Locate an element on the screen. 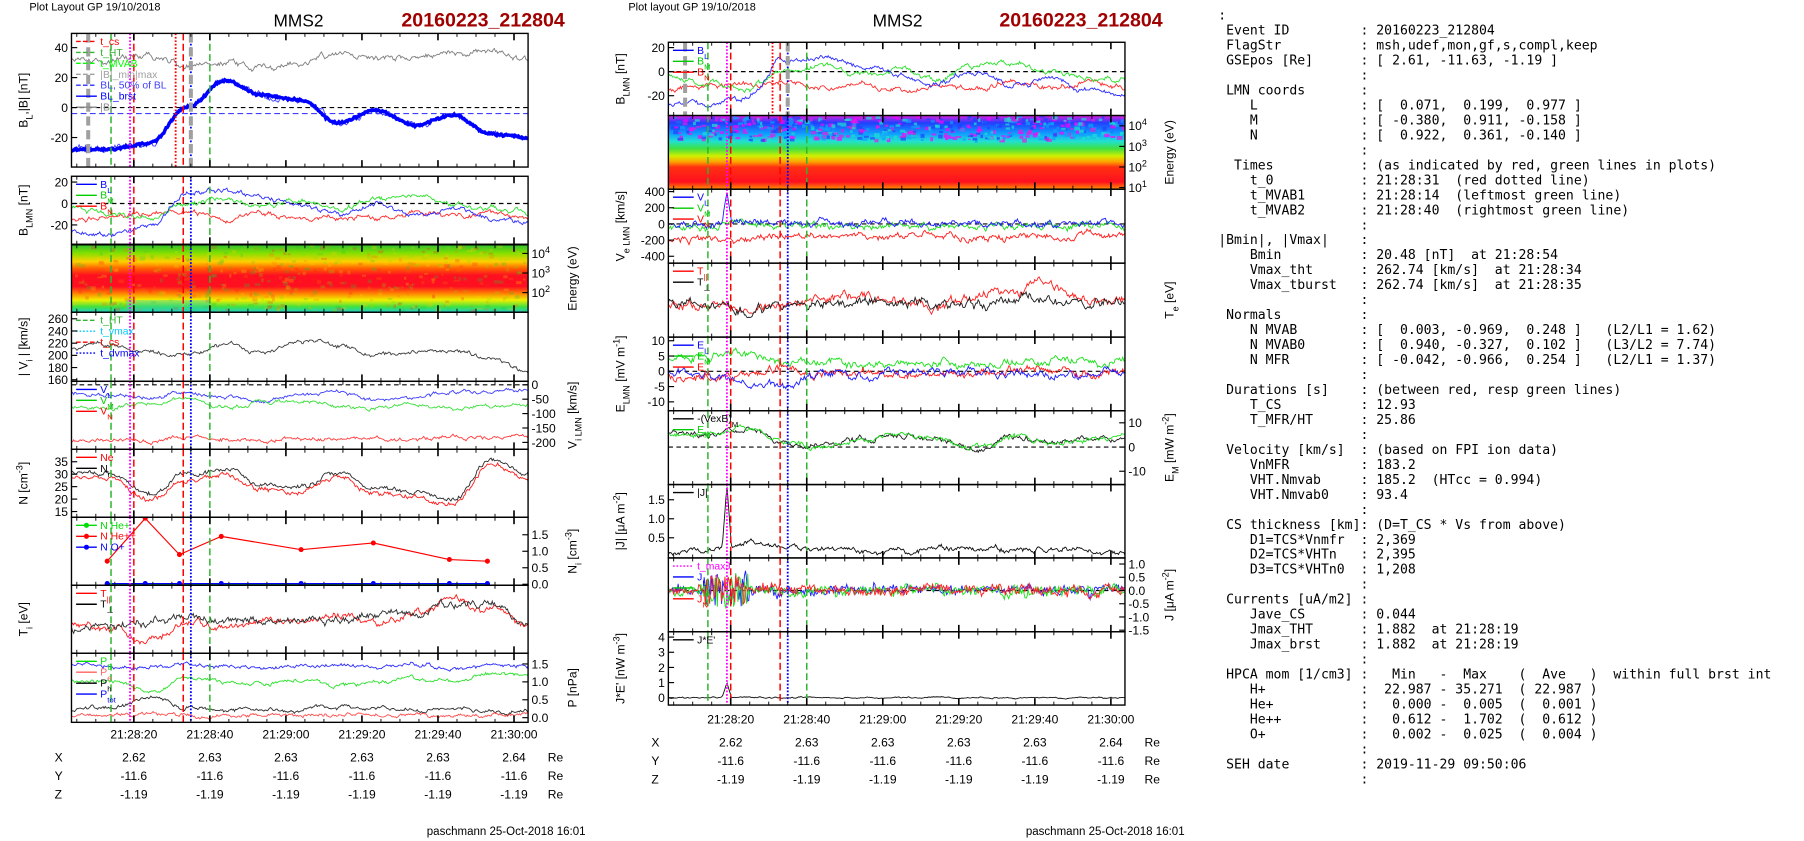 This screenshot has width=1804, height=841. info-row: T_MFR/HT : 25.86 is located at coordinates (1317, 420).